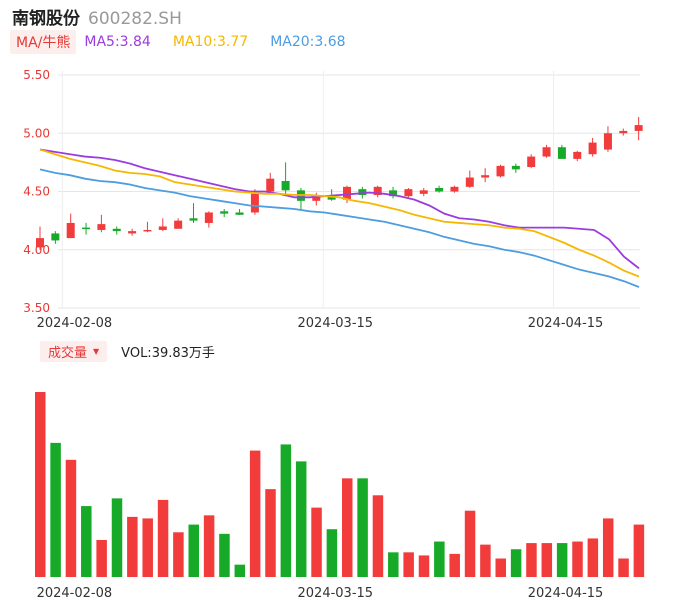 Image resolution: width=686 pixels, height=606 pixels. Describe the element at coordinates (117, 42) in the screenshot. I see `ma5-value: MA5:3.84` at that location.